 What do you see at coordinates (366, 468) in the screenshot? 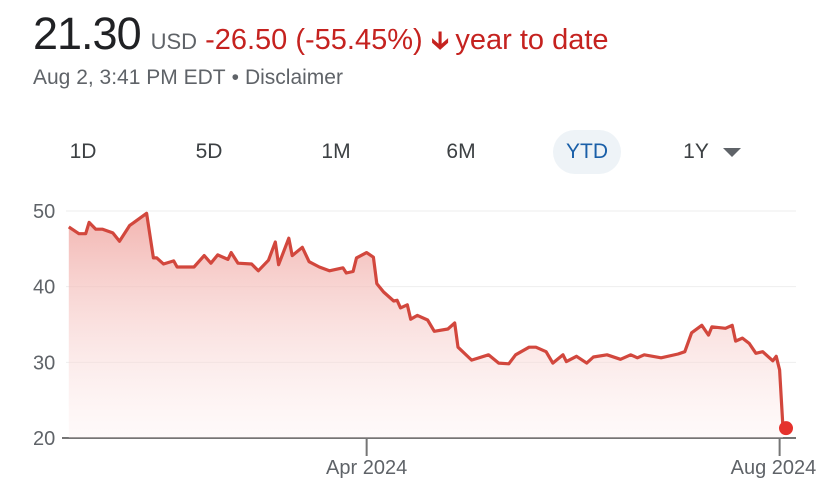
I see `x-tick-label: Apr 2024` at bounding box center [366, 468].